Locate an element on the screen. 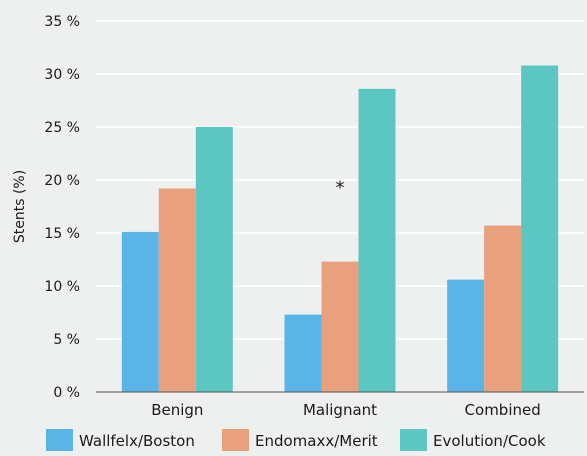  legend-label: Evolution/Cook is located at coordinates (489, 441).